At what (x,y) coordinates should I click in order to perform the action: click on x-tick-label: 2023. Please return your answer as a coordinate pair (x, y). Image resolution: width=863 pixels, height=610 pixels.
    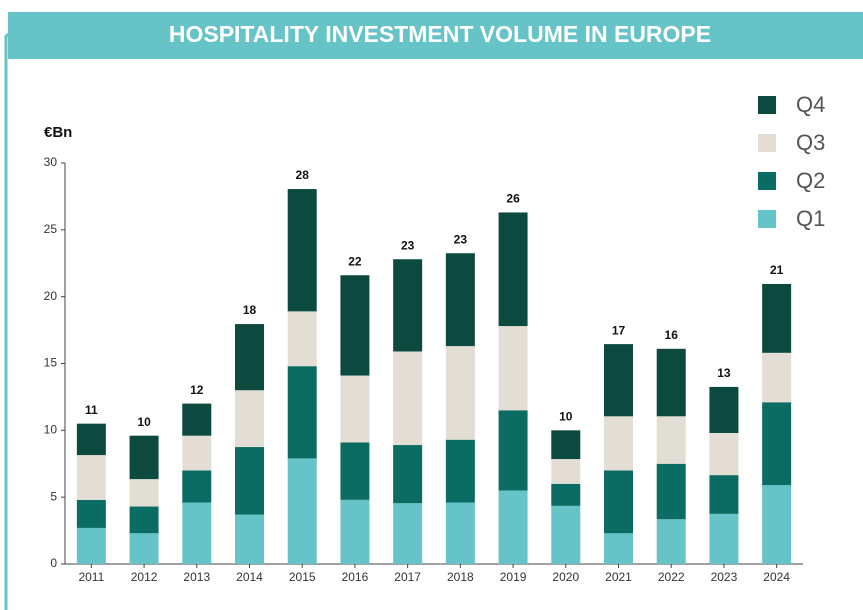
    Looking at the image, I should click on (724, 577).